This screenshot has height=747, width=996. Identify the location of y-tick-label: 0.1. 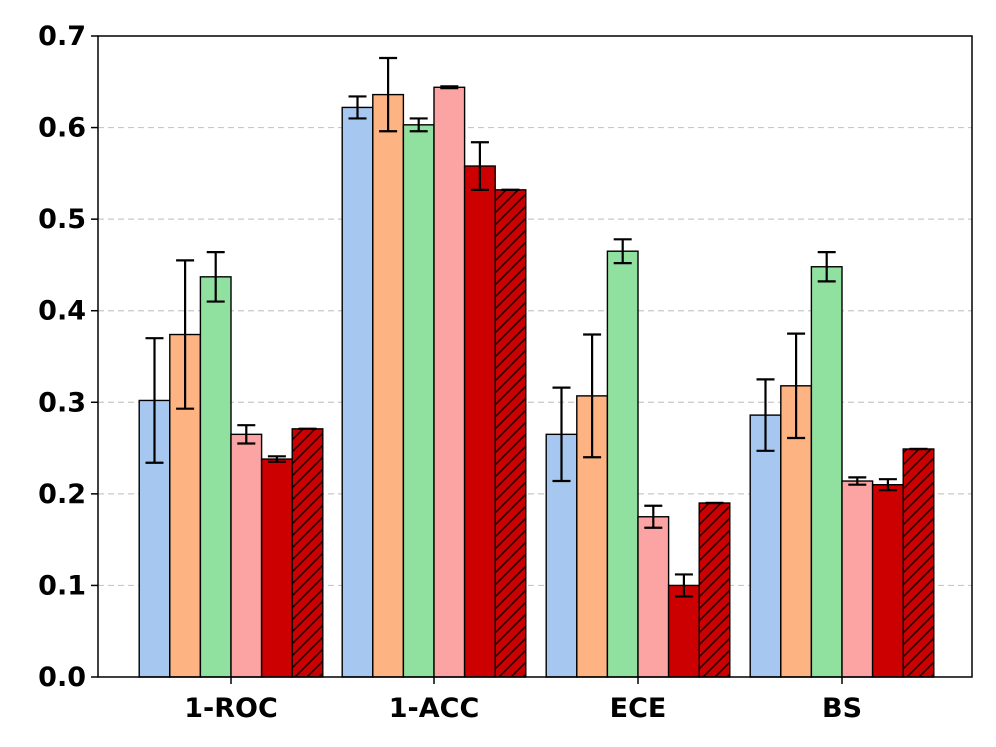
(62, 585).